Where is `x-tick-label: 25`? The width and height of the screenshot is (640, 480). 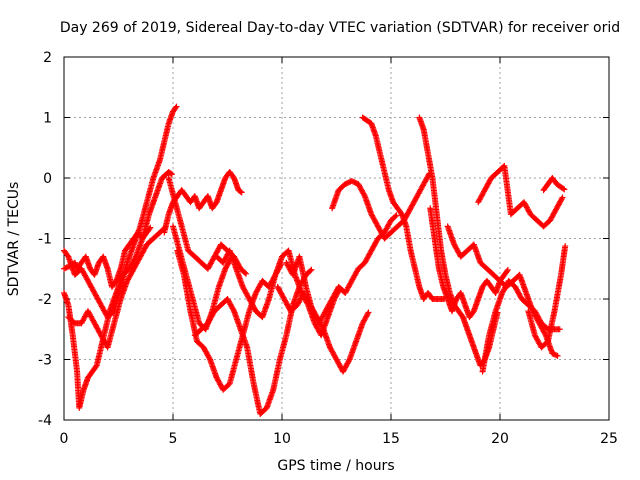 x-tick-label: 25 is located at coordinates (609, 439).